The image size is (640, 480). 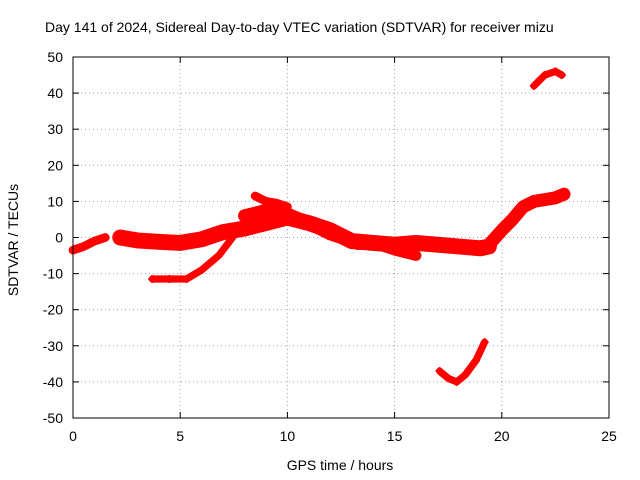 I want to click on y-tick-label: -10, so click(x=53, y=274).